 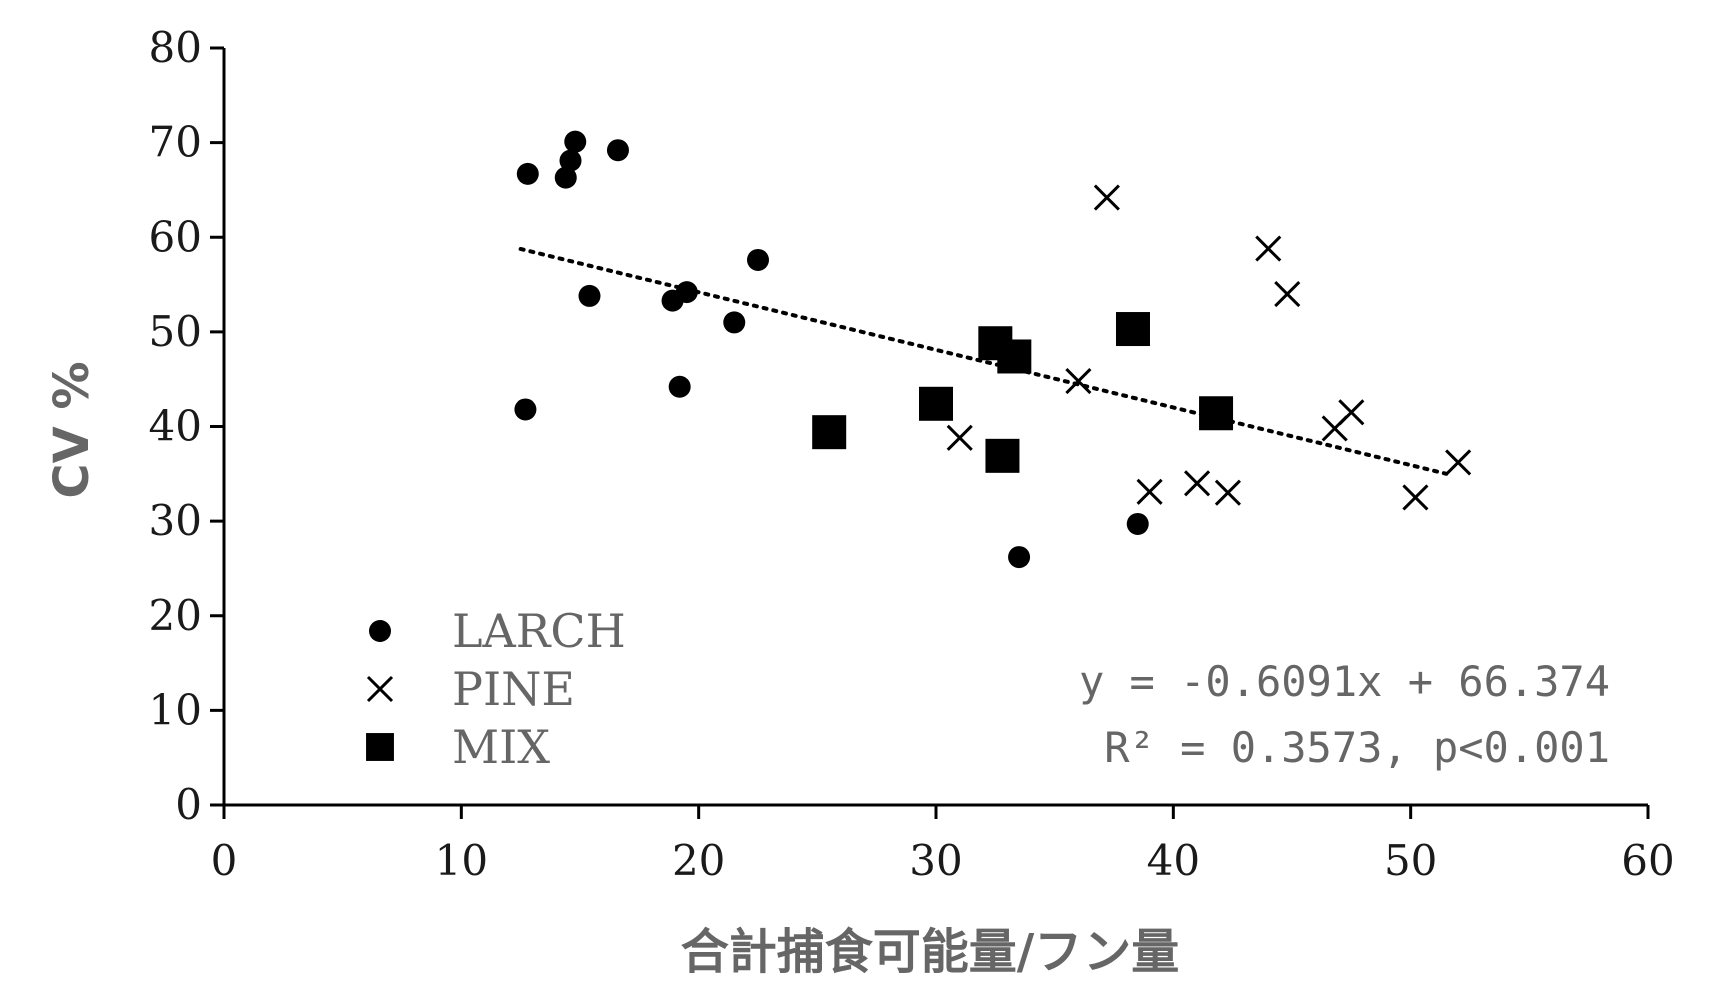 What do you see at coordinates (380, 631) in the screenshot?
I see `legend-marker-larch` at bounding box center [380, 631].